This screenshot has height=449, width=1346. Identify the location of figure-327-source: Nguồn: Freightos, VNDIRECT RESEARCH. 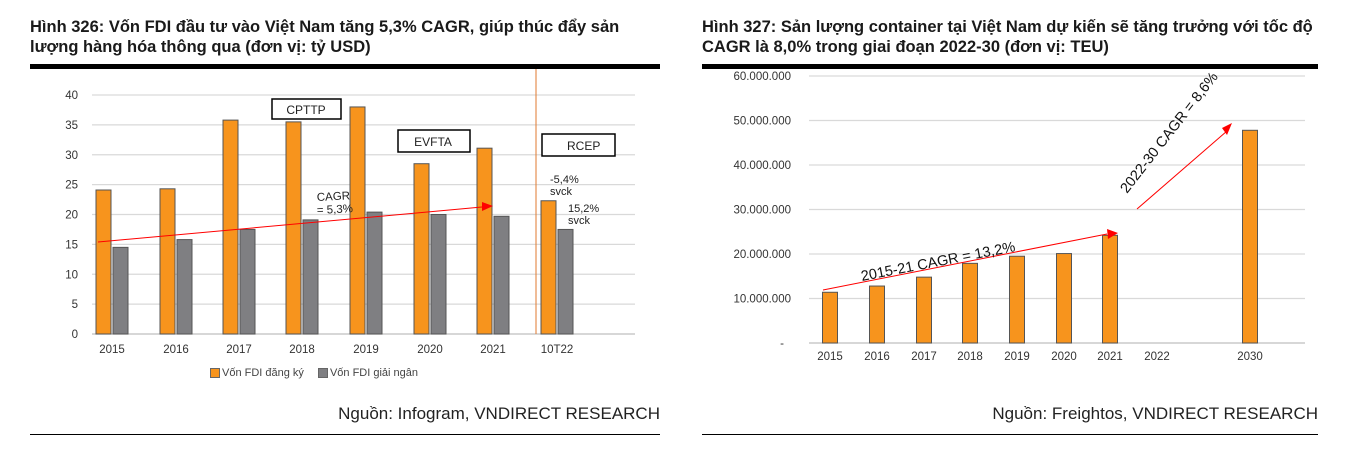
(1155, 413).